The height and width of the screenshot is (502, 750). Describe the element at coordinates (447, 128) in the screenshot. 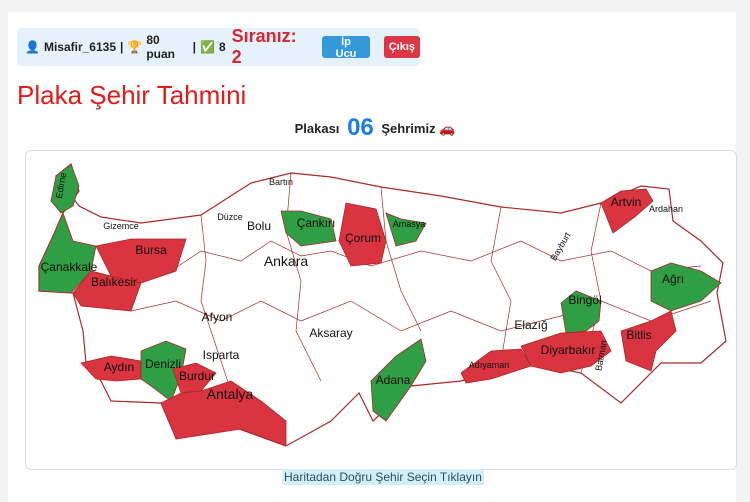

I see `car-icon: 🚗` at that location.